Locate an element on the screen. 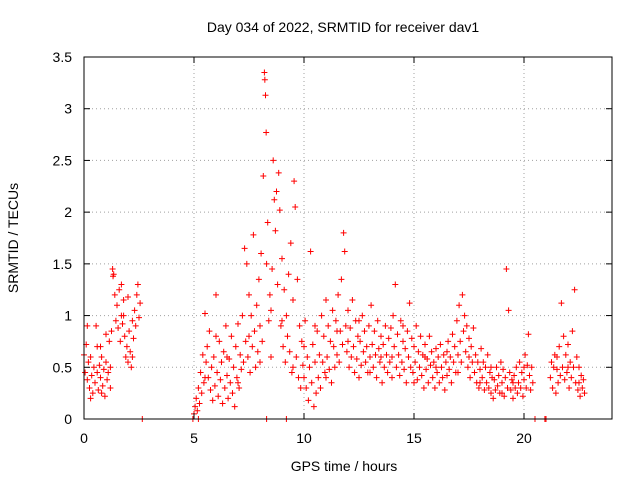 This screenshot has width=640, height=480. y-axis-label: SRMTID / TECUs is located at coordinates (13, 238).